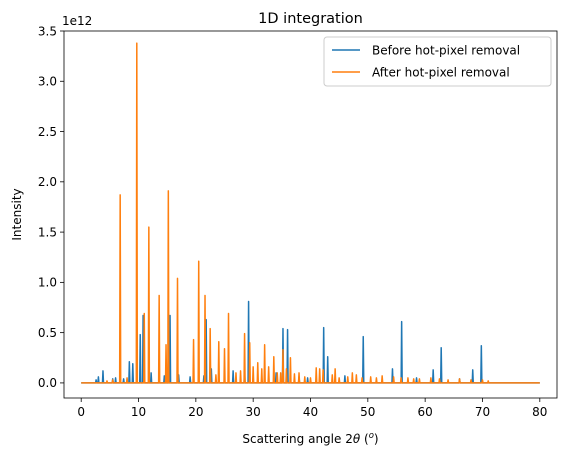 The height and width of the screenshot is (460, 567). I want to click on legend-label-after: After hot-pixel removal, so click(441, 73).